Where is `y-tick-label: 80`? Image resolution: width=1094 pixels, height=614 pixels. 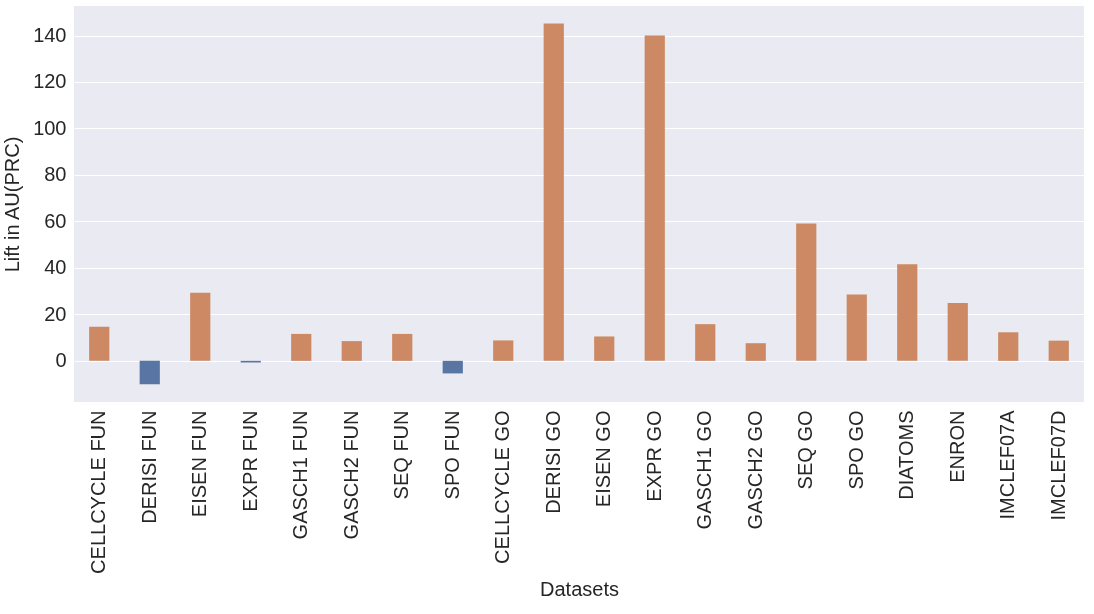 y-tick-label: 80 is located at coordinates (55, 174).